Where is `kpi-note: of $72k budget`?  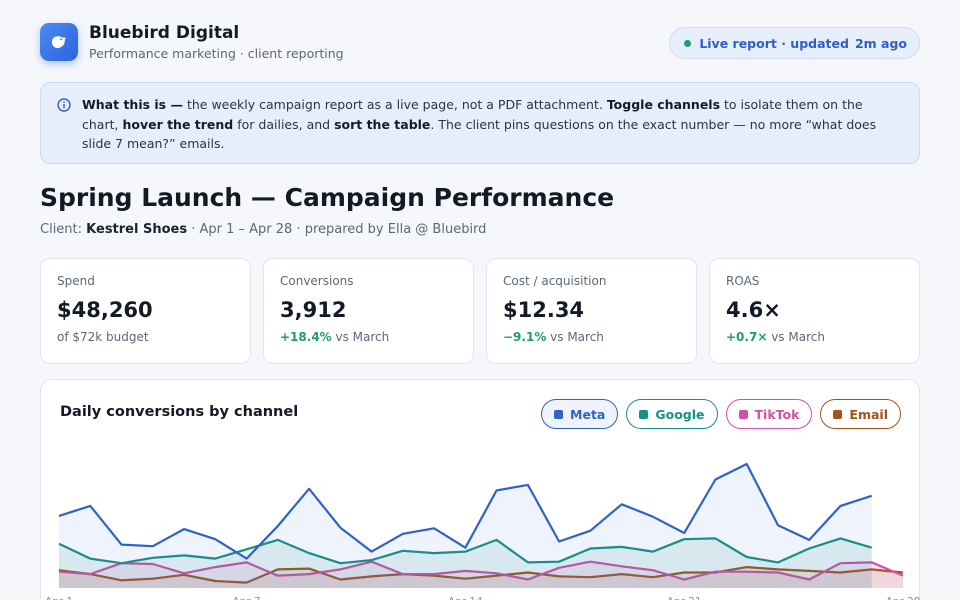 kpi-note: of $72k budget is located at coordinates (103, 337).